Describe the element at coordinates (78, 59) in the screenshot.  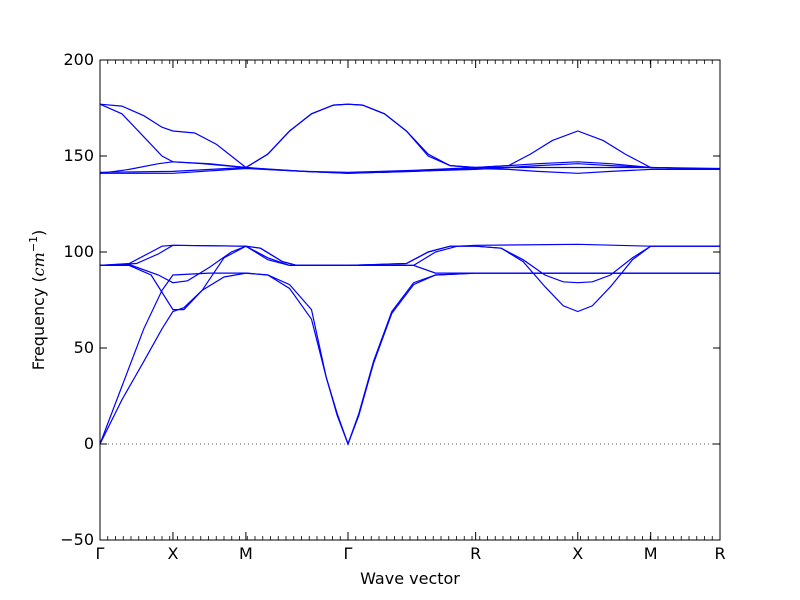
I see `y-tick-label: 200` at that location.